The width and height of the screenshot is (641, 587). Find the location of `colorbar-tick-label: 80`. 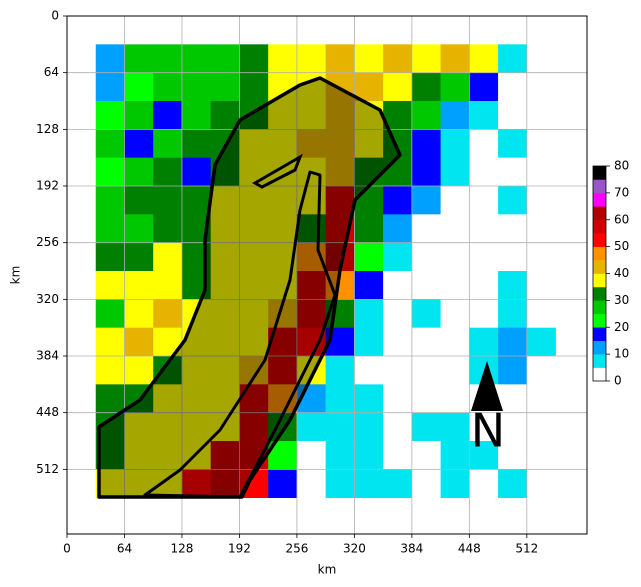

colorbar-tick-label: 80 is located at coordinates (621, 166).